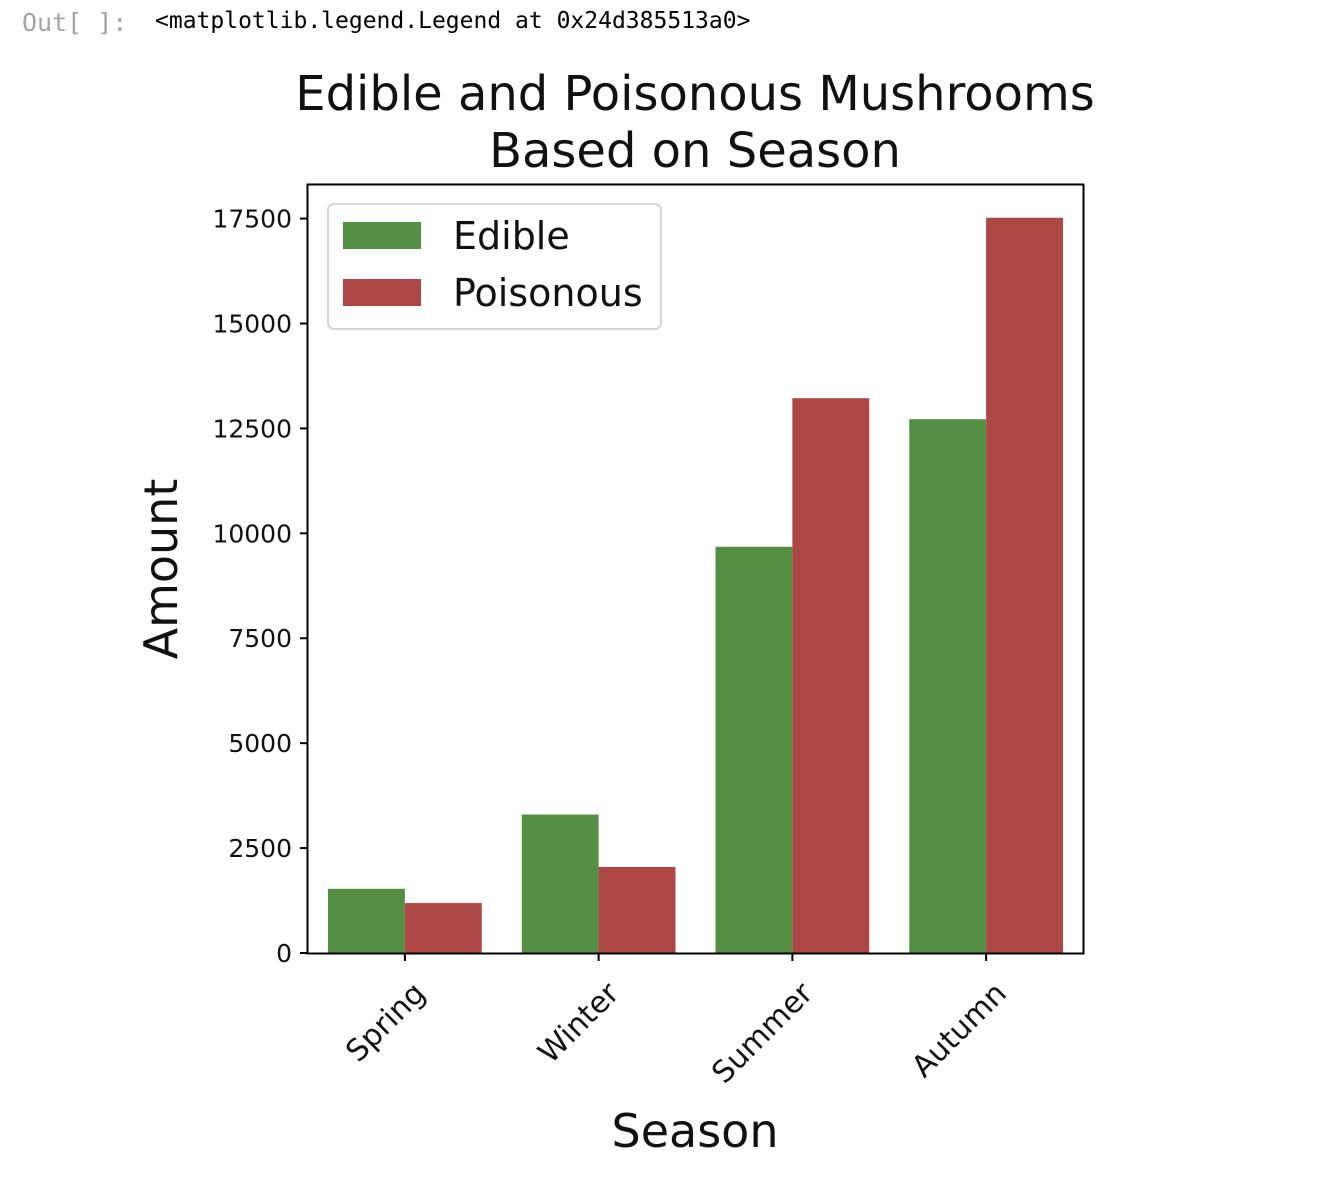  What do you see at coordinates (1024, 585) in the screenshot?
I see `bar-poisonous-autumn` at bounding box center [1024, 585].